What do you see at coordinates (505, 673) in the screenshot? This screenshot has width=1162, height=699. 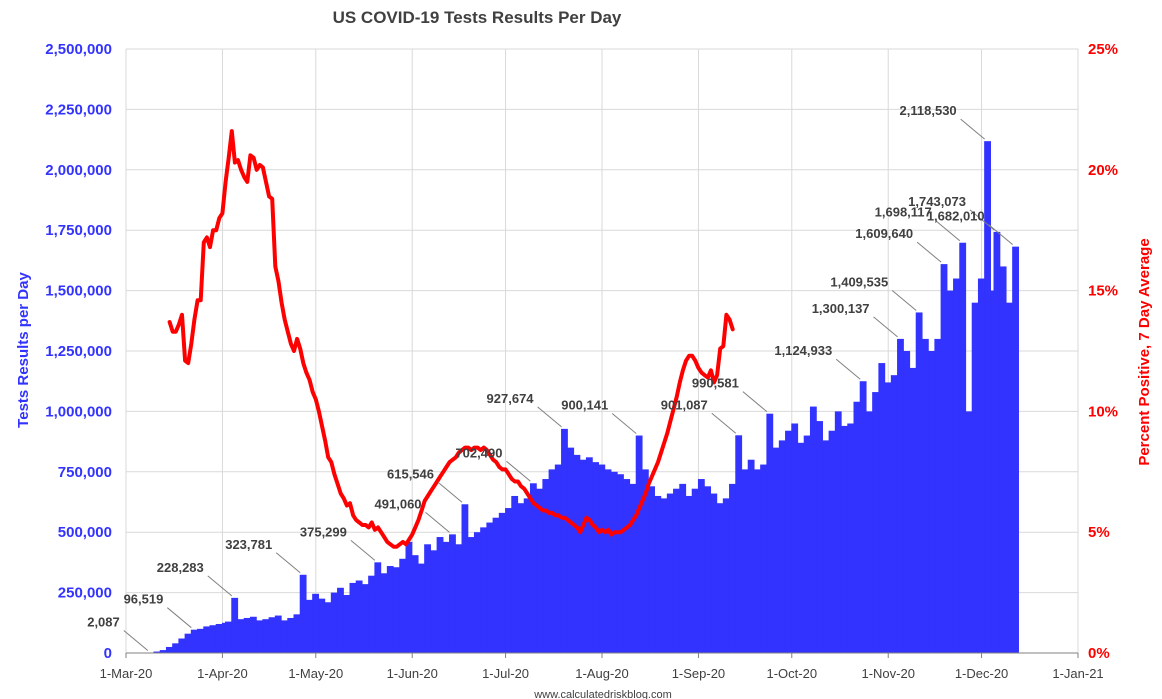 I see `x-tick-label: 1-Jul-20` at bounding box center [505, 673].